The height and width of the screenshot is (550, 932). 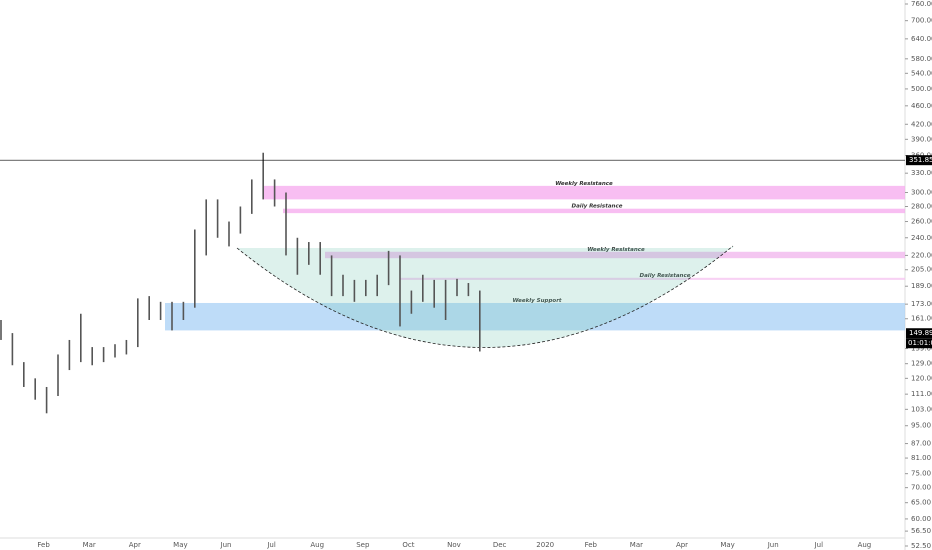 What do you see at coordinates (921, 270) in the screenshot?
I see `y-tick-label: 205.00` at bounding box center [921, 270].